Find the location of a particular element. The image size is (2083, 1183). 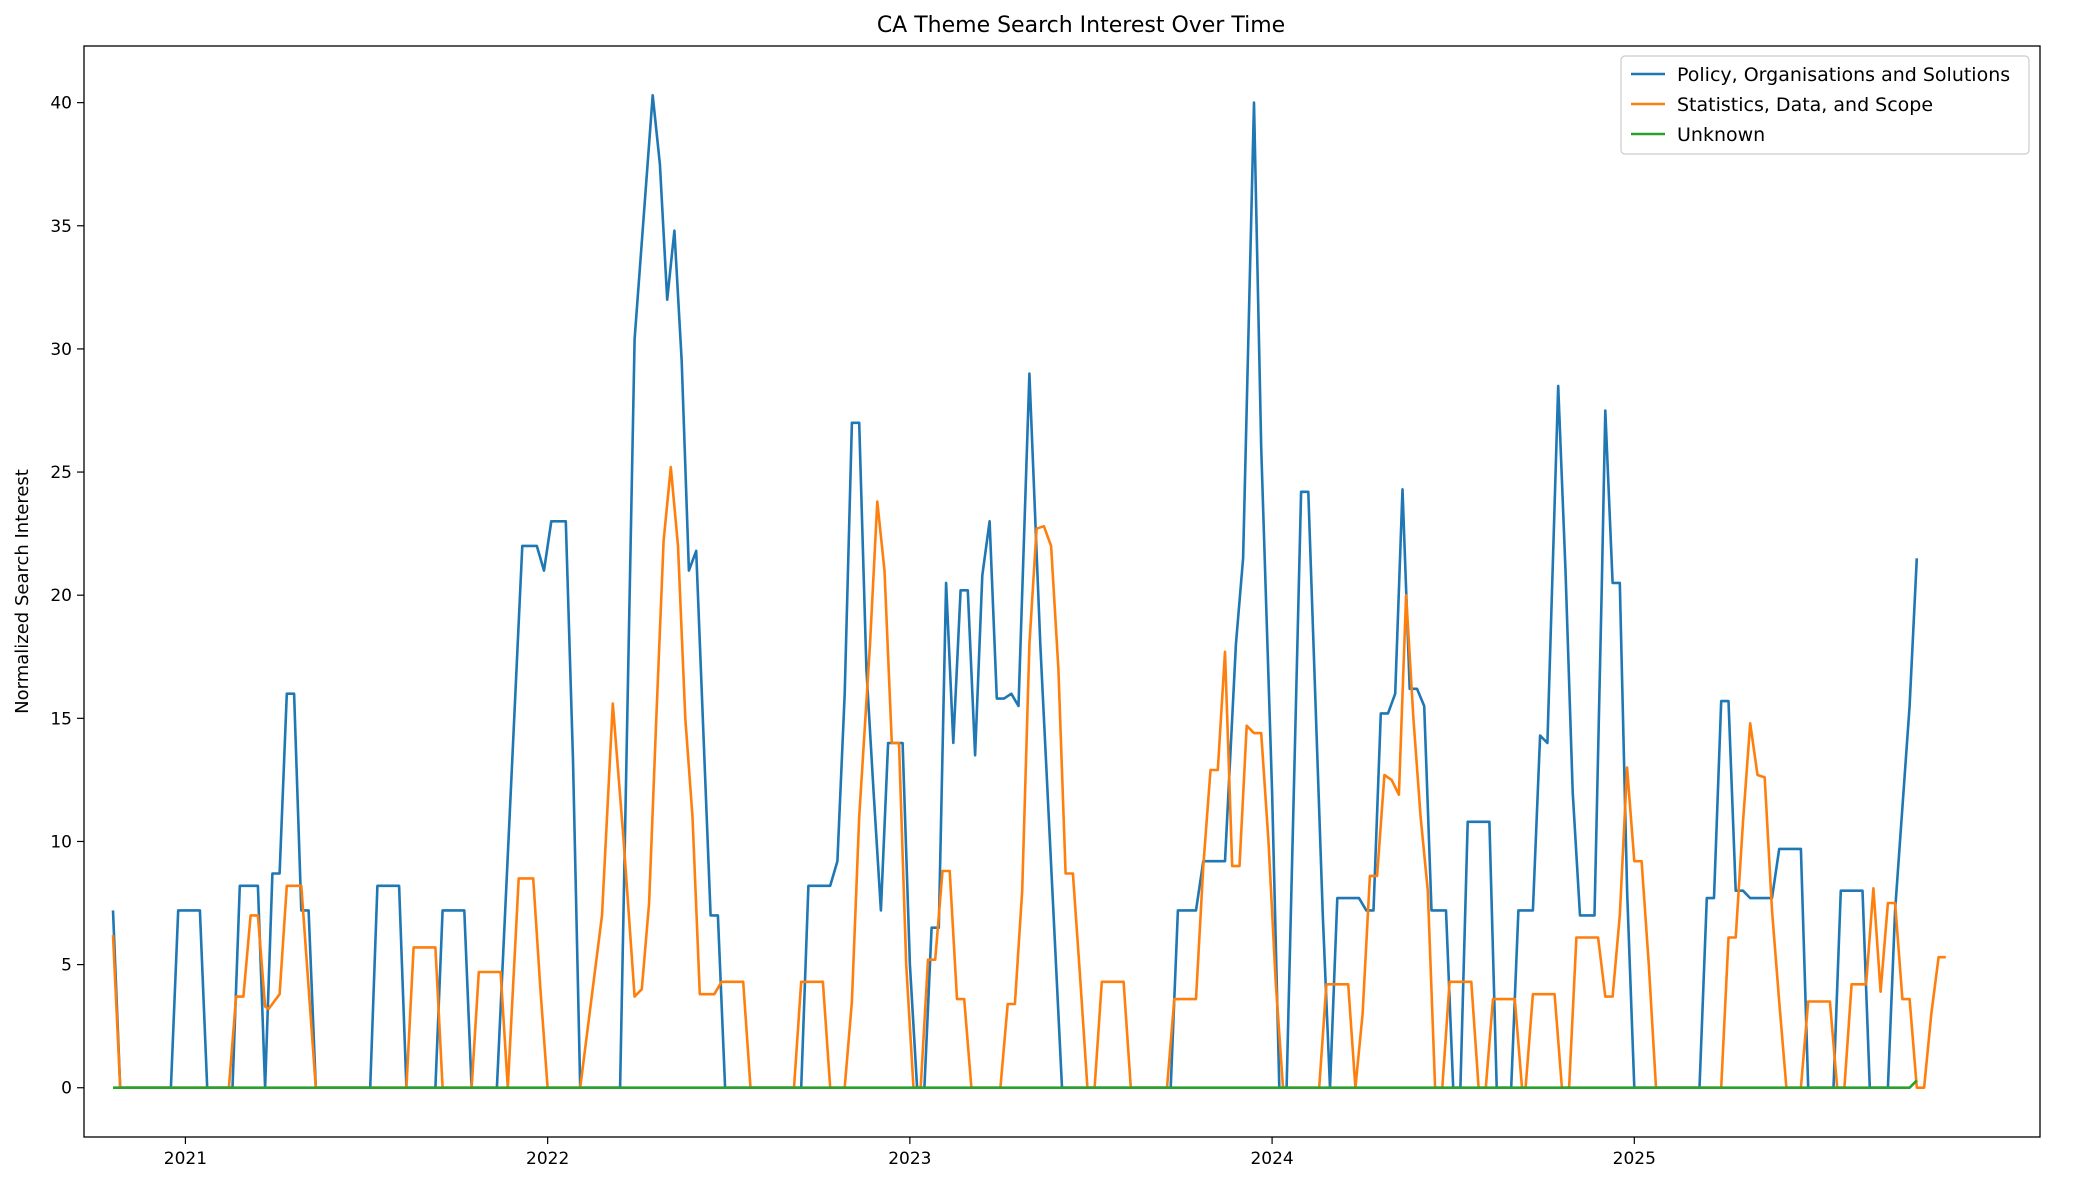

x-tick-label-2024: 2024 is located at coordinates (1271, 1159).